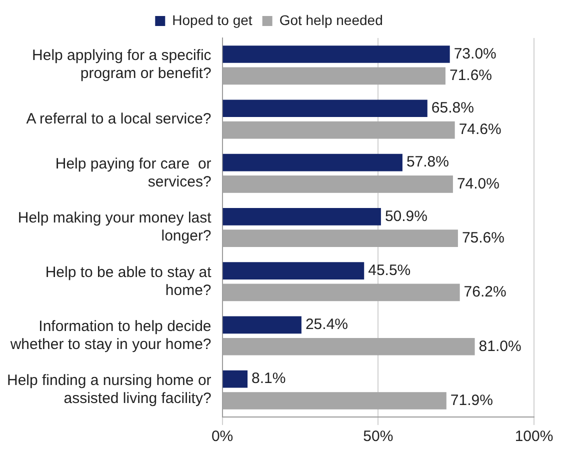 The image size is (584, 453). What do you see at coordinates (115, 227) in the screenshot?
I see `y-tick-label: Help making your money last longer?` at bounding box center [115, 227].